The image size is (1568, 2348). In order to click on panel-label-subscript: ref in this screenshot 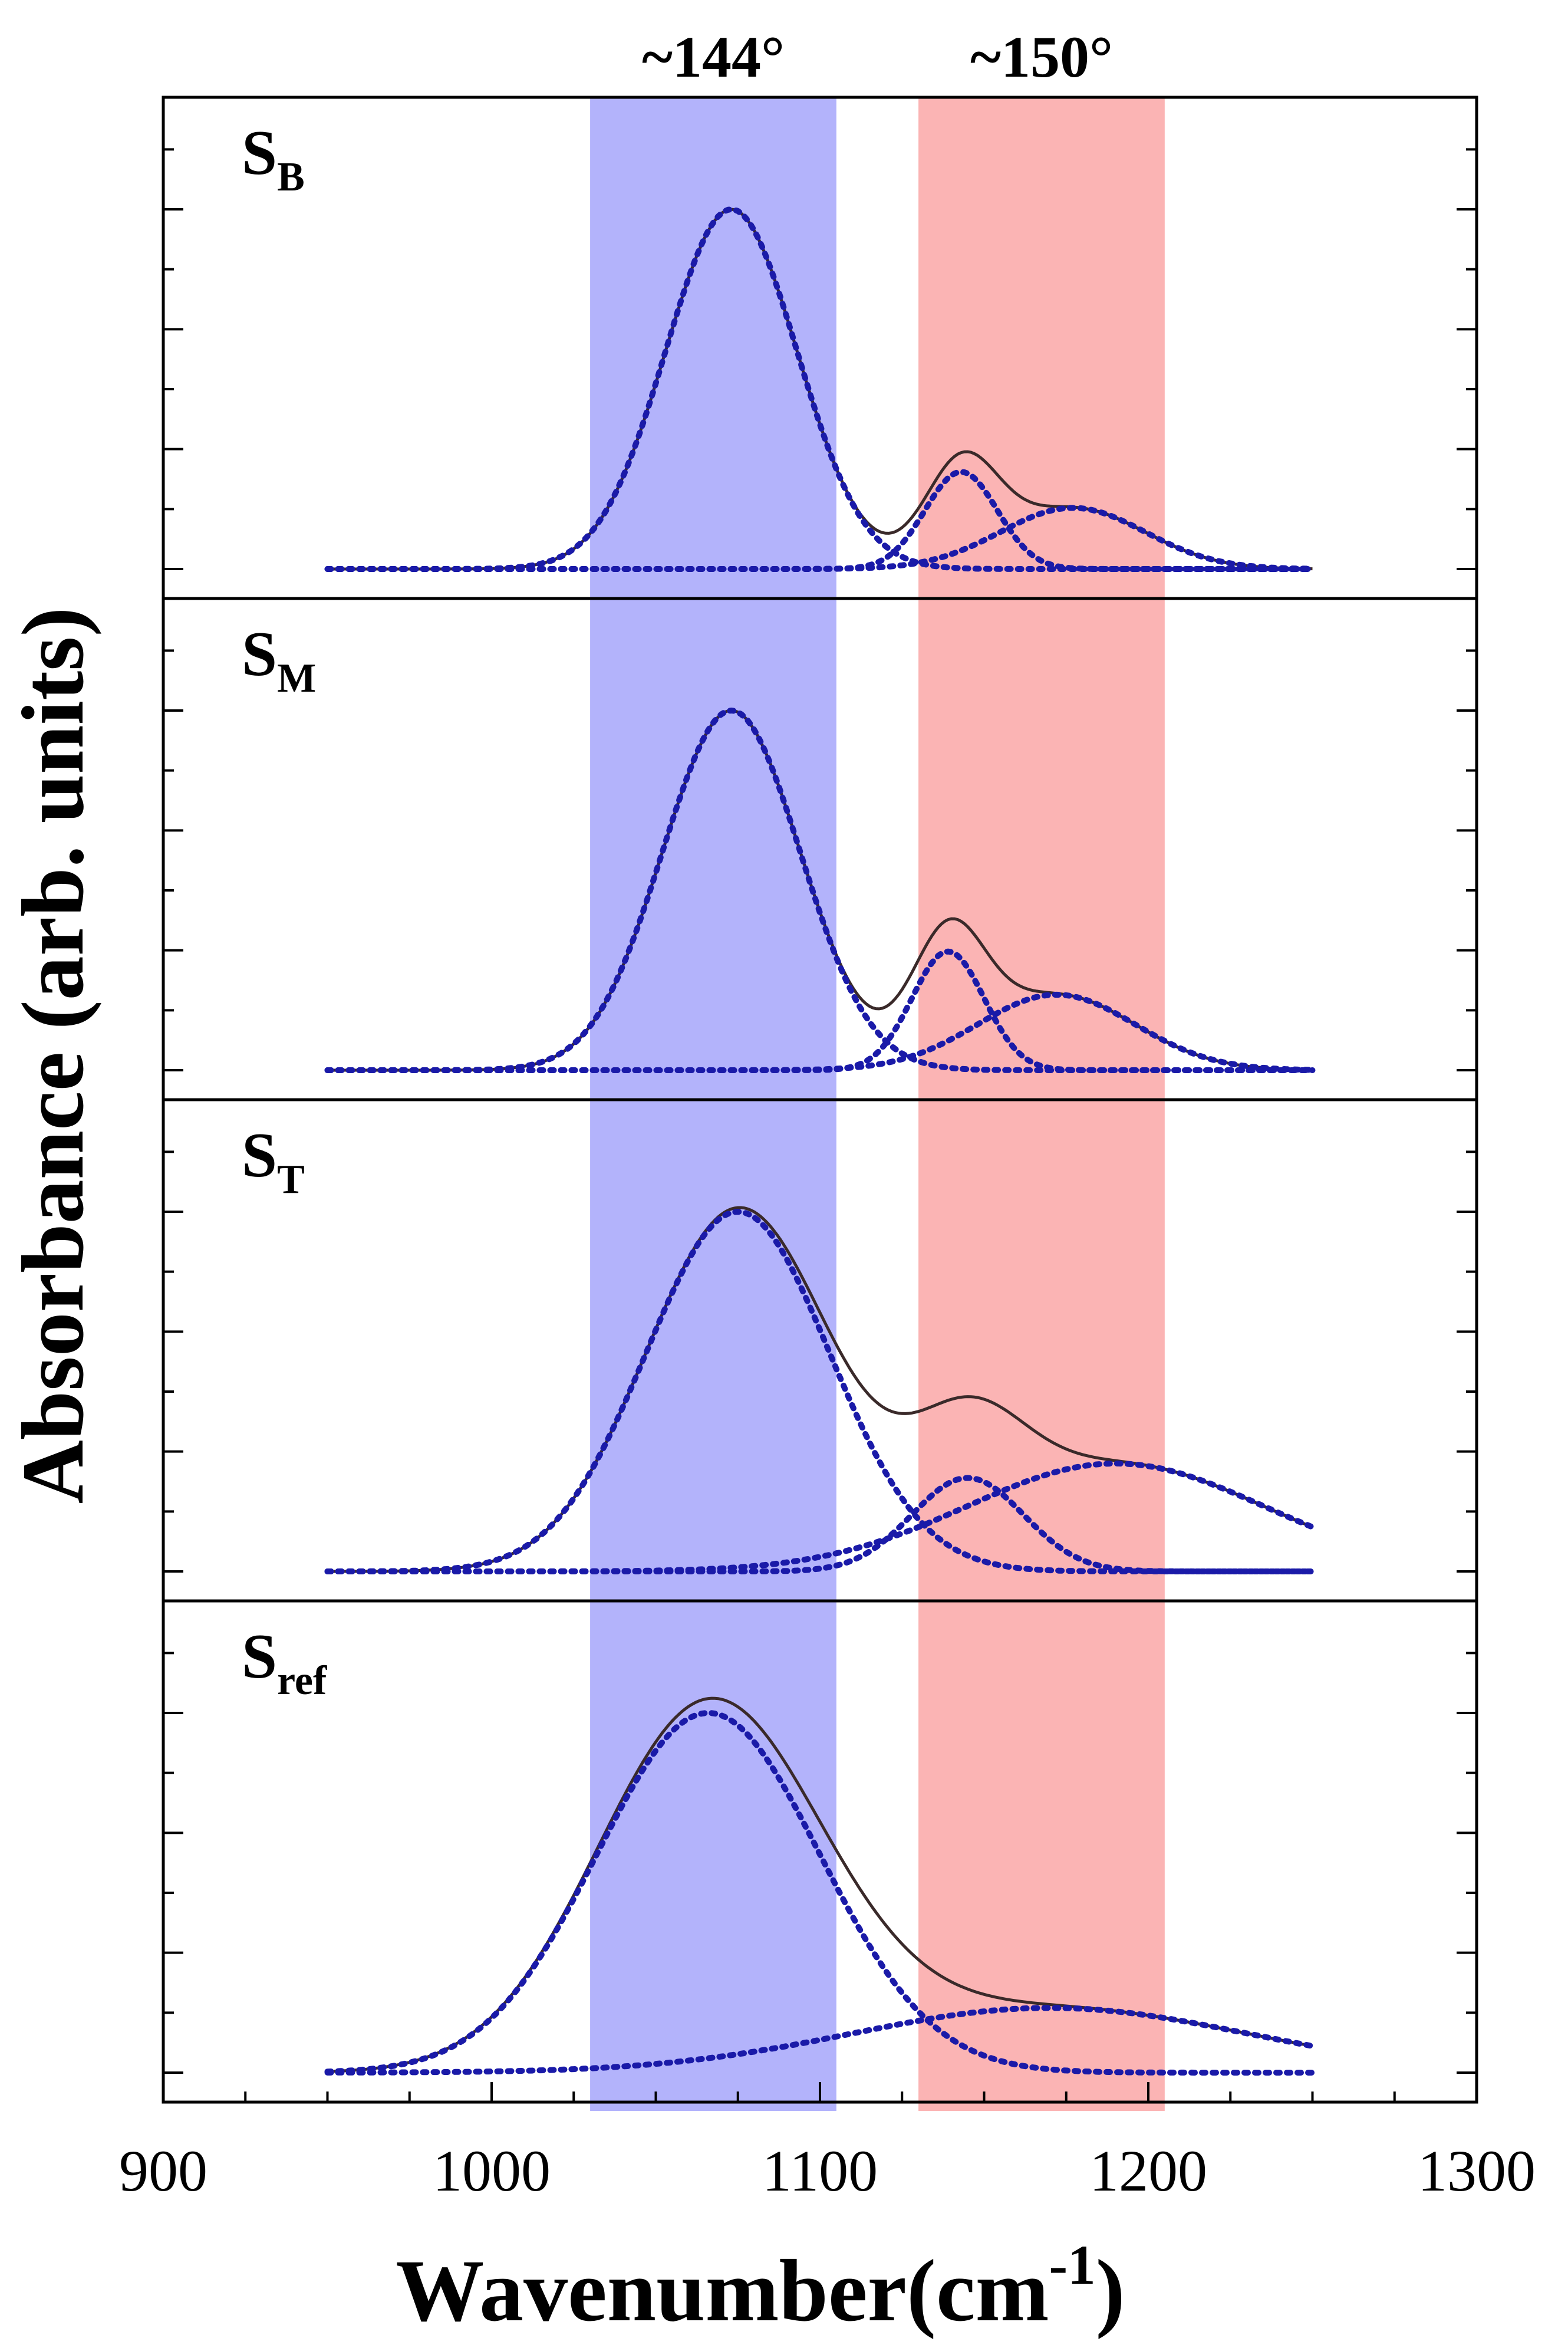, I will do `click(302, 1681)`.